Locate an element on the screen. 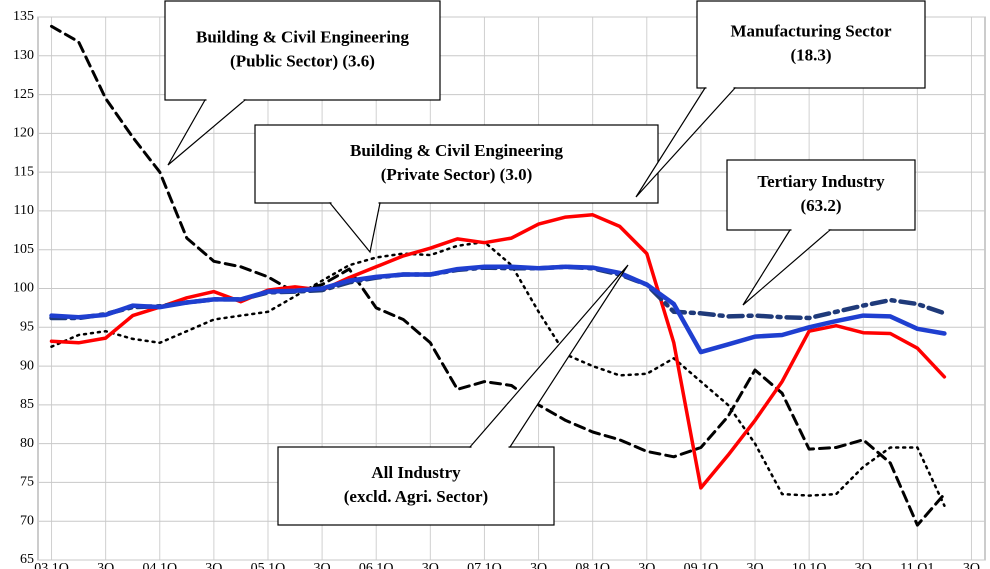  callout: Tertiary Industry (63.2) is located at coordinates (821, 232).